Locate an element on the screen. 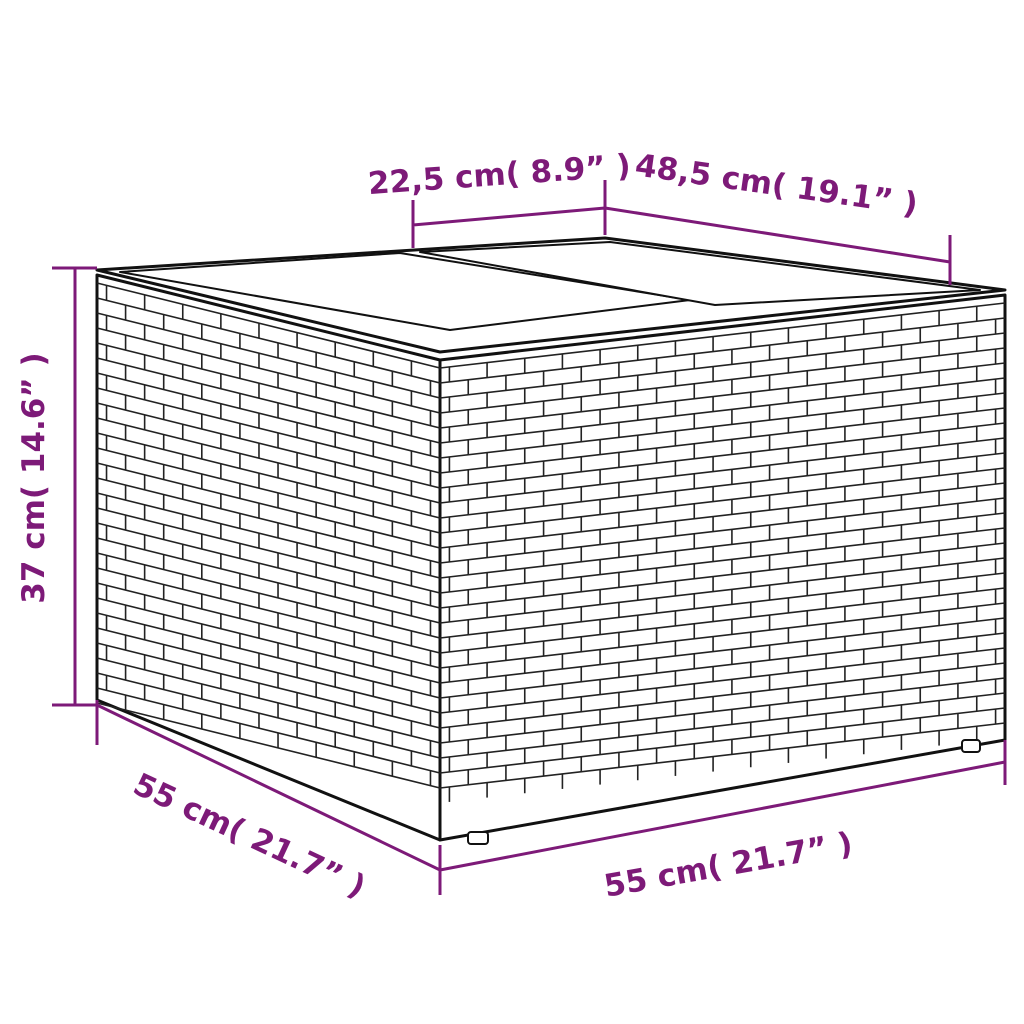 The image size is (1024, 1024). height-line is located at coordinates (74, 486).